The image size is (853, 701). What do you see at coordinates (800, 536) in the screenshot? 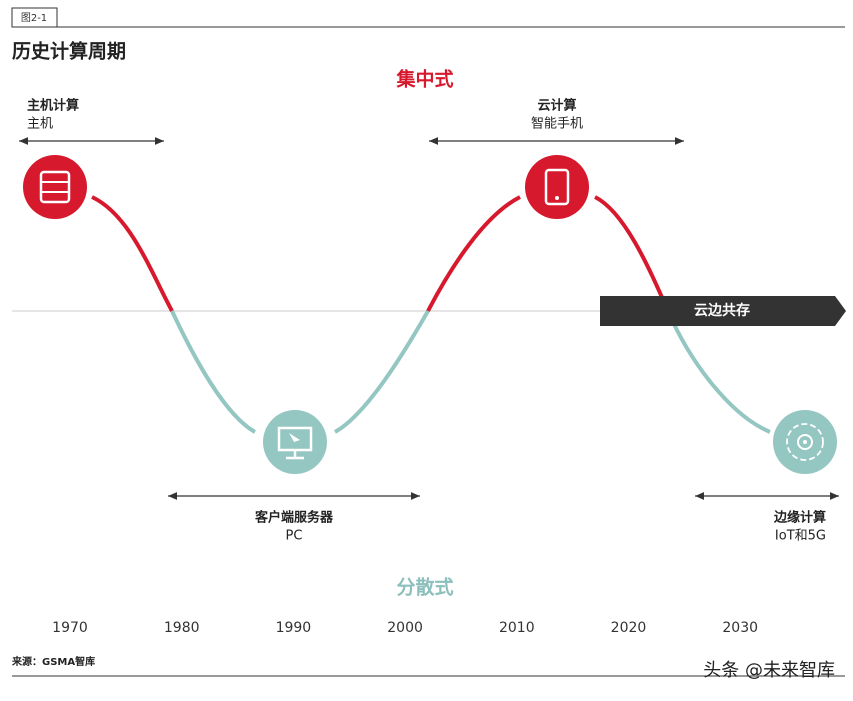
I see `phase-subtitle: IoT和5G` at bounding box center [800, 536].